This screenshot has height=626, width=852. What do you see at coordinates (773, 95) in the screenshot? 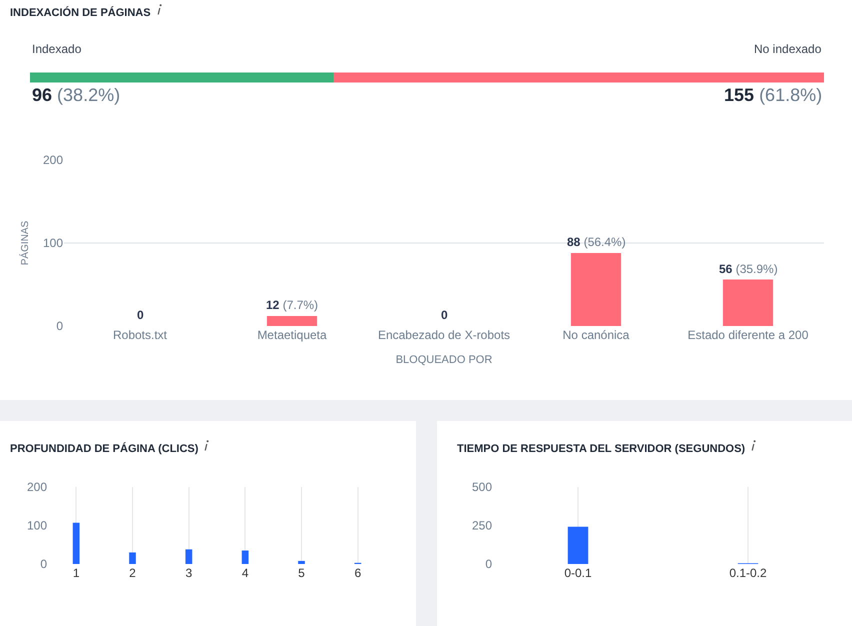
I see `data-label: 155 (61.8%)` at bounding box center [773, 95].